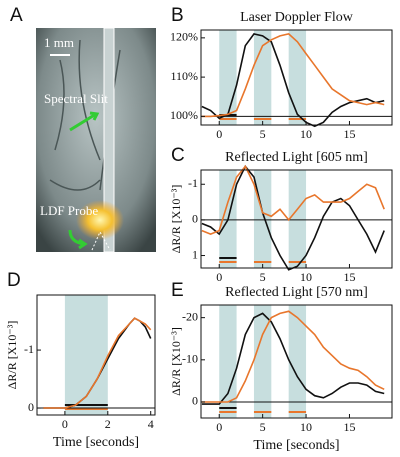 The width and height of the screenshot is (400, 457). I want to click on y-tick-label: 120%, so click(184, 37).